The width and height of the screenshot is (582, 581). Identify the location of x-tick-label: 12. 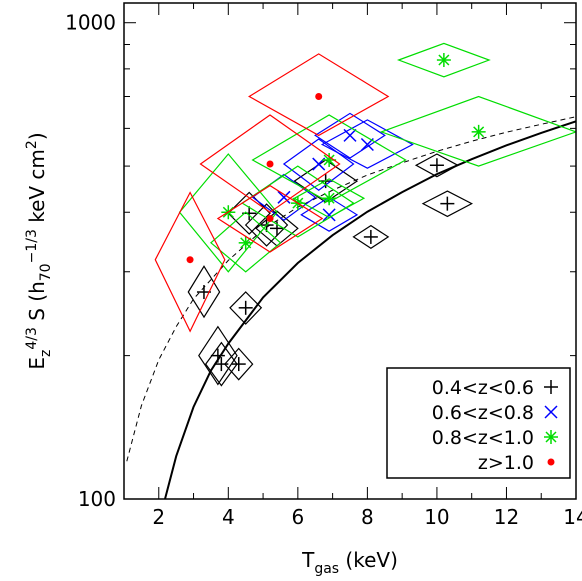
(506, 517).